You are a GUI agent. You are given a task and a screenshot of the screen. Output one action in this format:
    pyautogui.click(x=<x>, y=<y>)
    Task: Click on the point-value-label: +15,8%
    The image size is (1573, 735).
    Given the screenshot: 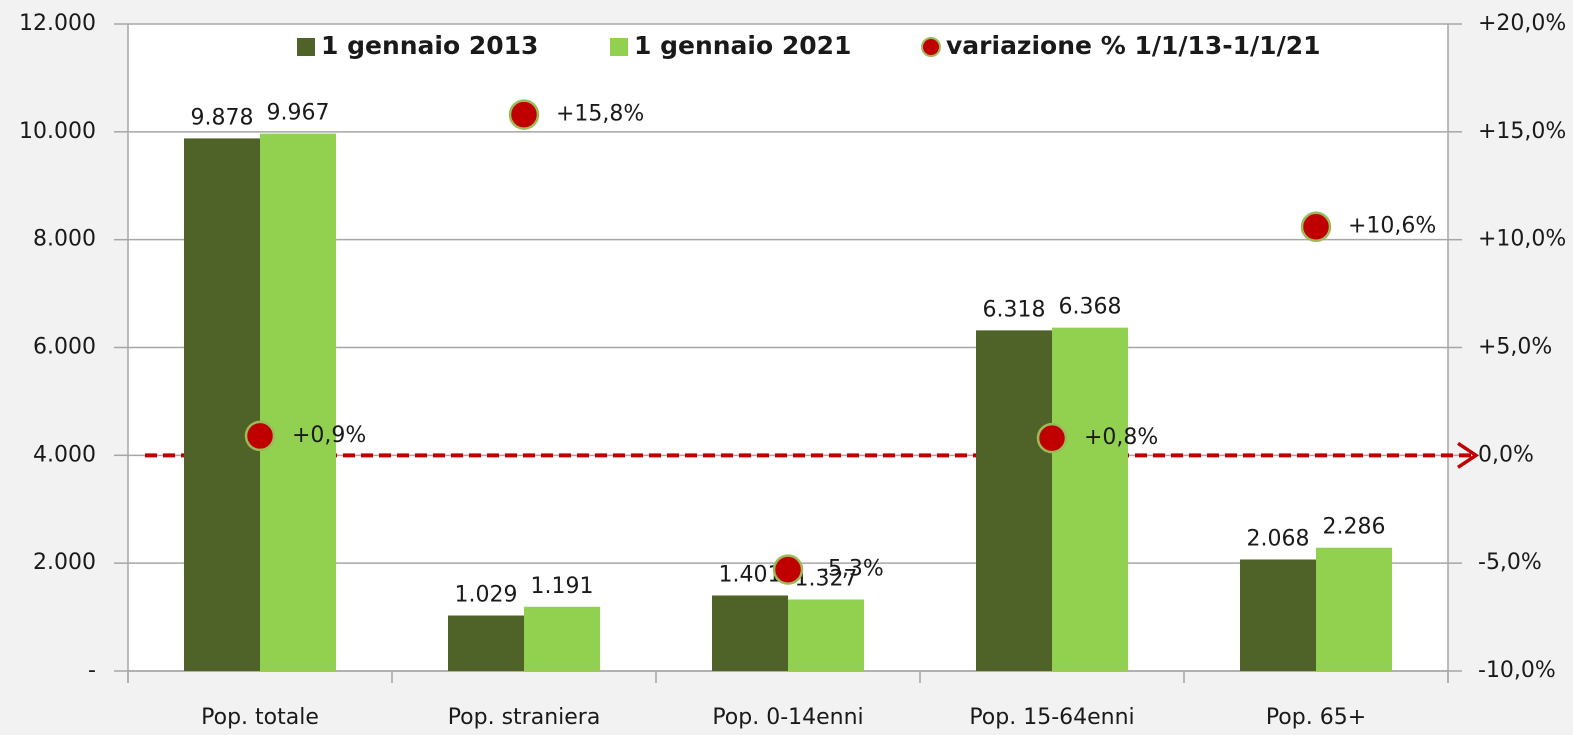 What is the action you would take?
    pyautogui.click(x=600, y=114)
    